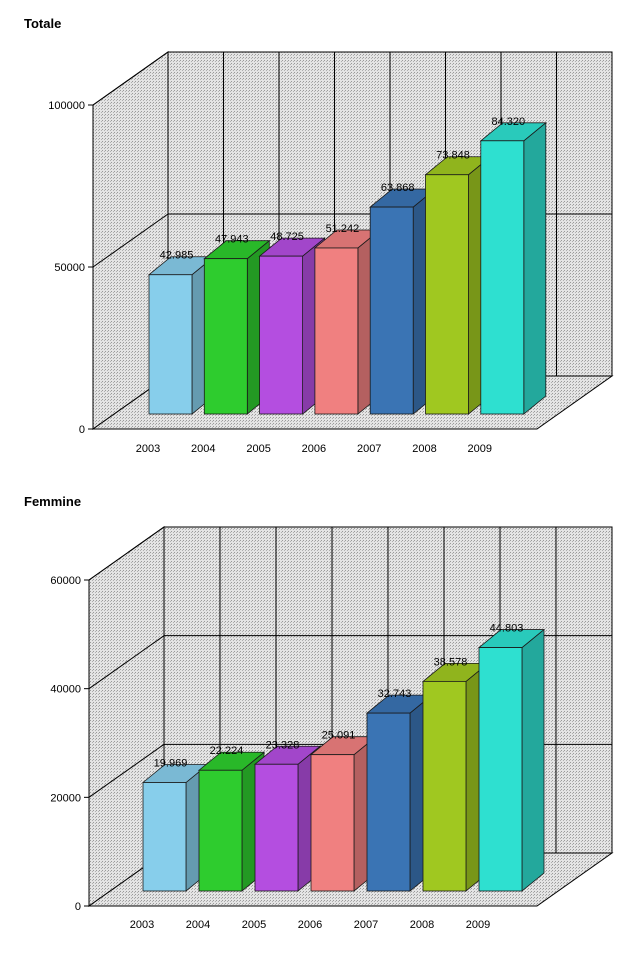  Describe the element at coordinates (65, 798) in the screenshot. I see `y-tick-label: 20000` at that location.